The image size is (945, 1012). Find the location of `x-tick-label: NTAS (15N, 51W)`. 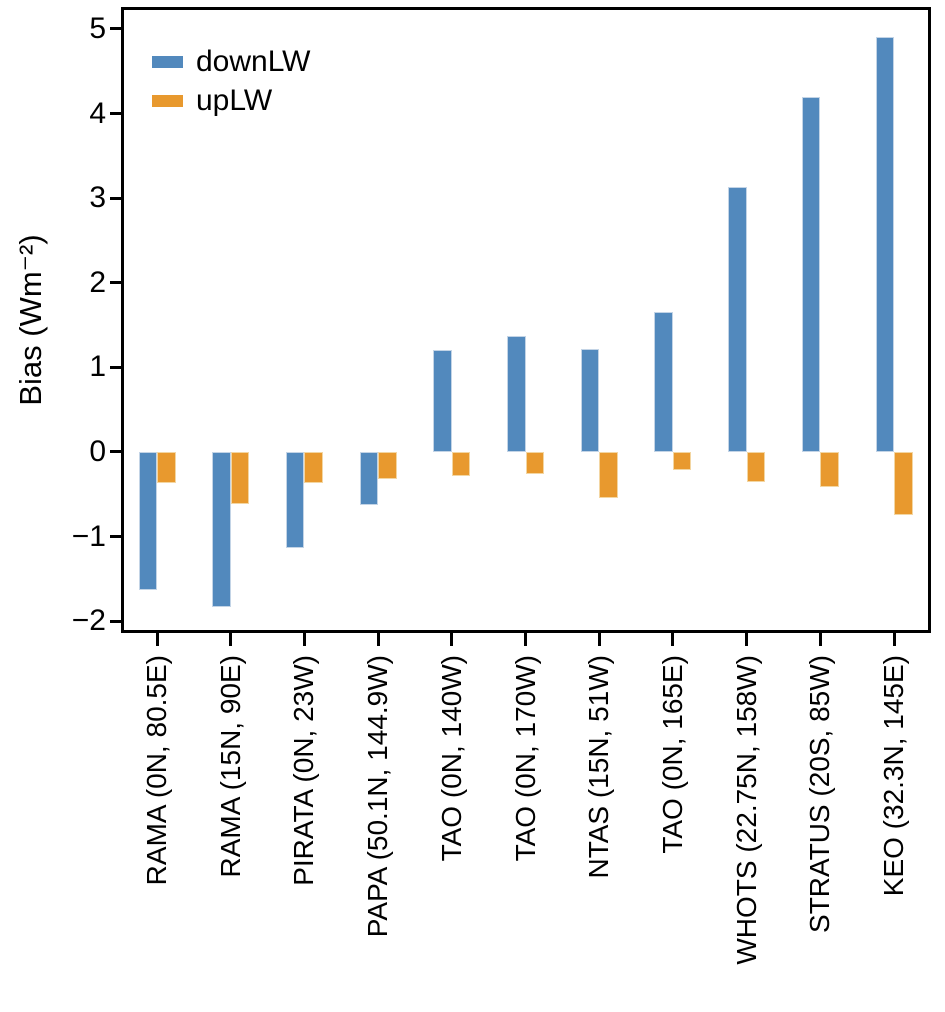

x-tick-label: NTAS (15N, 51W) is located at coordinates (599, 767).